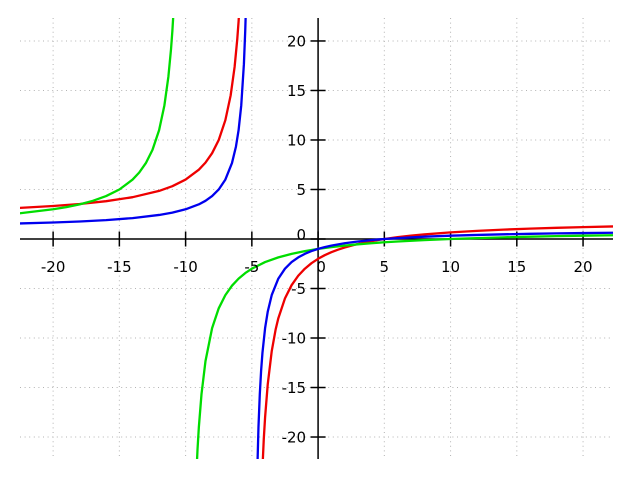  Describe the element at coordinates (97, 116) in the screenshot. I see `green-curve` at that location.